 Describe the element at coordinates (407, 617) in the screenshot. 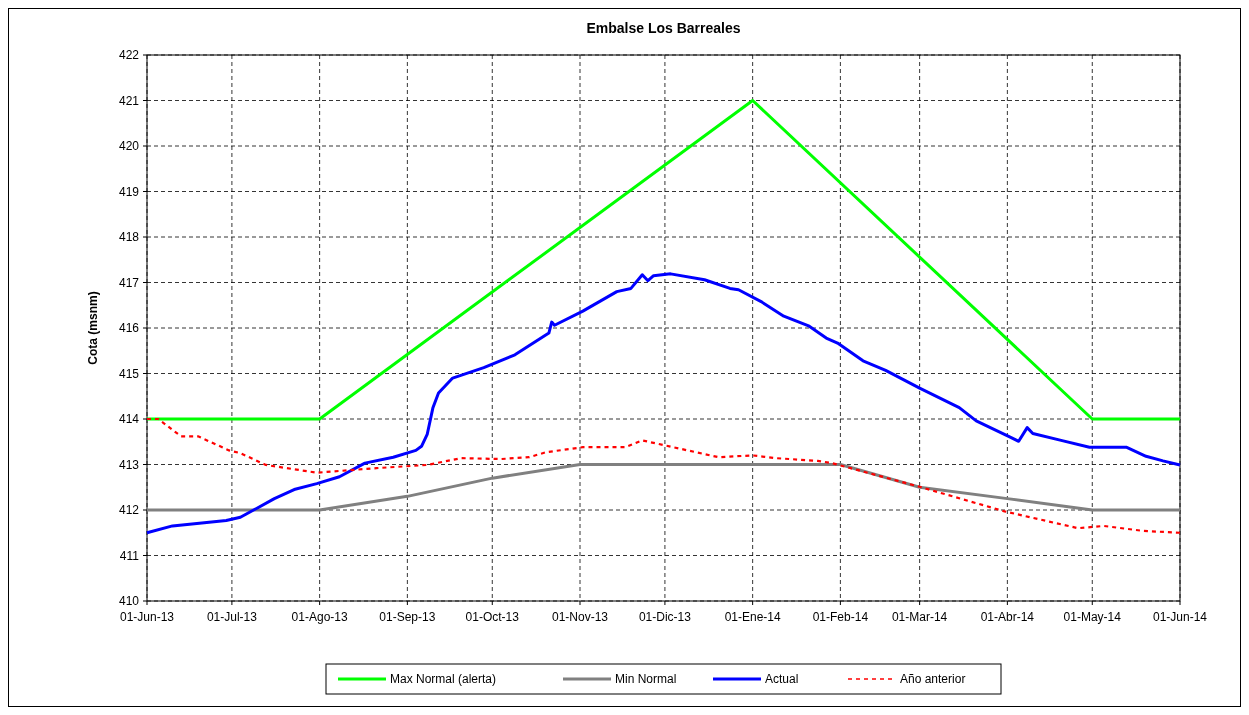

I see `x-tick-label: 01-Sep-13` at that location.